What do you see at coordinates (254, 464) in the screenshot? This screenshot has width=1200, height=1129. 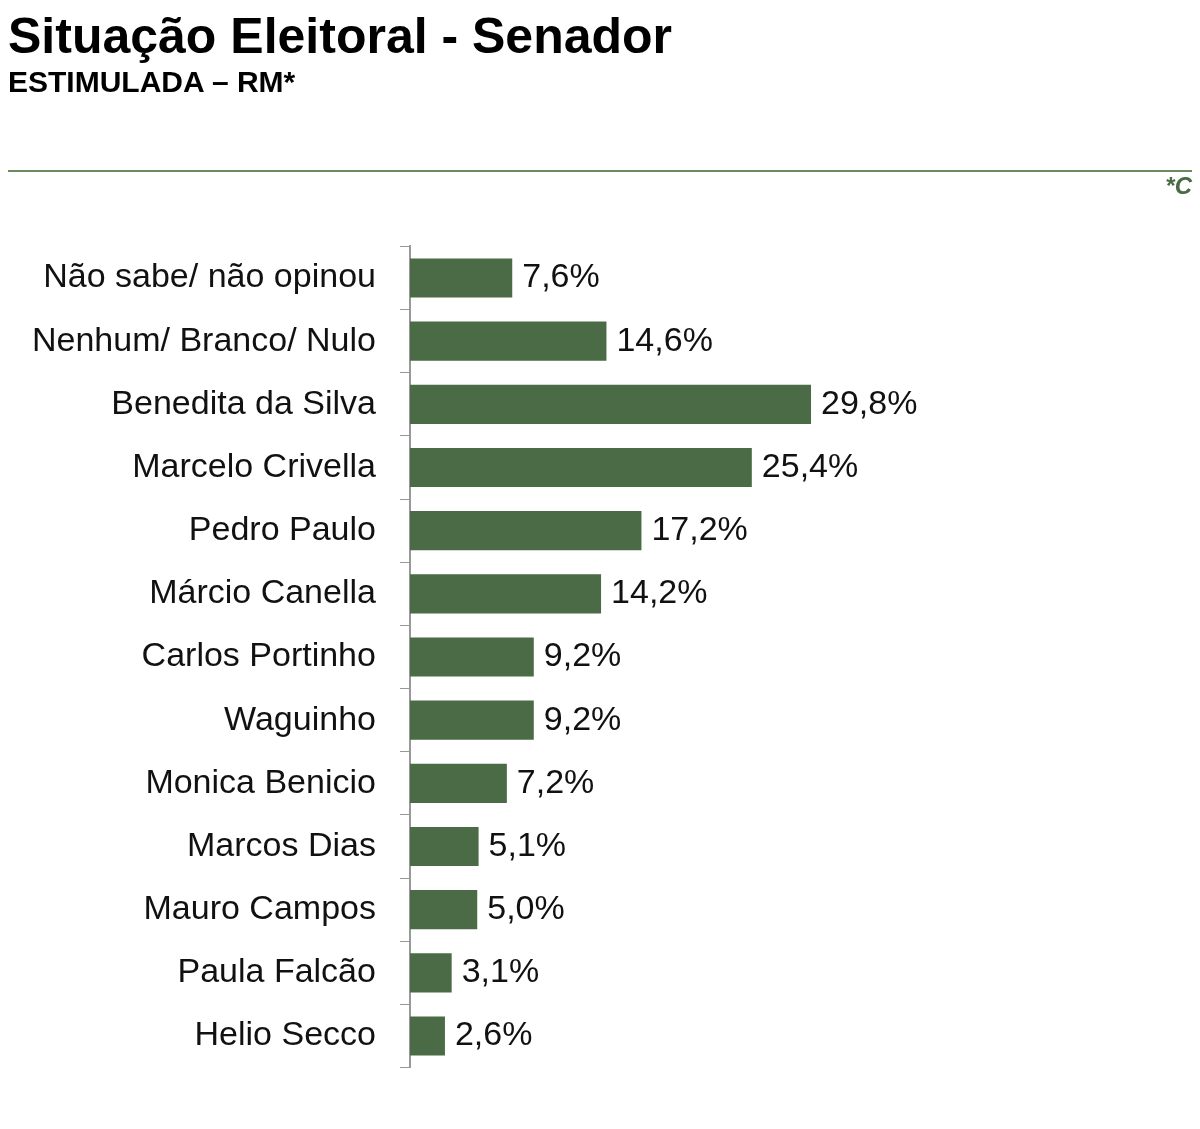 I see `y-tick-label: Marcelo Crivella` at bounding box center [254, 464].